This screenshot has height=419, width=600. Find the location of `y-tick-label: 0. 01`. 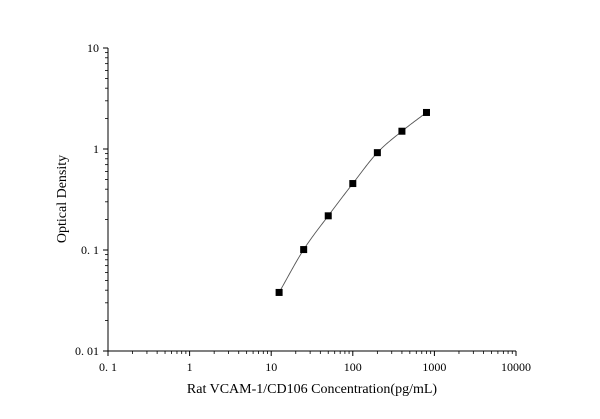

y-tick-label: 0. 01 is located at coordinates (87, 351).